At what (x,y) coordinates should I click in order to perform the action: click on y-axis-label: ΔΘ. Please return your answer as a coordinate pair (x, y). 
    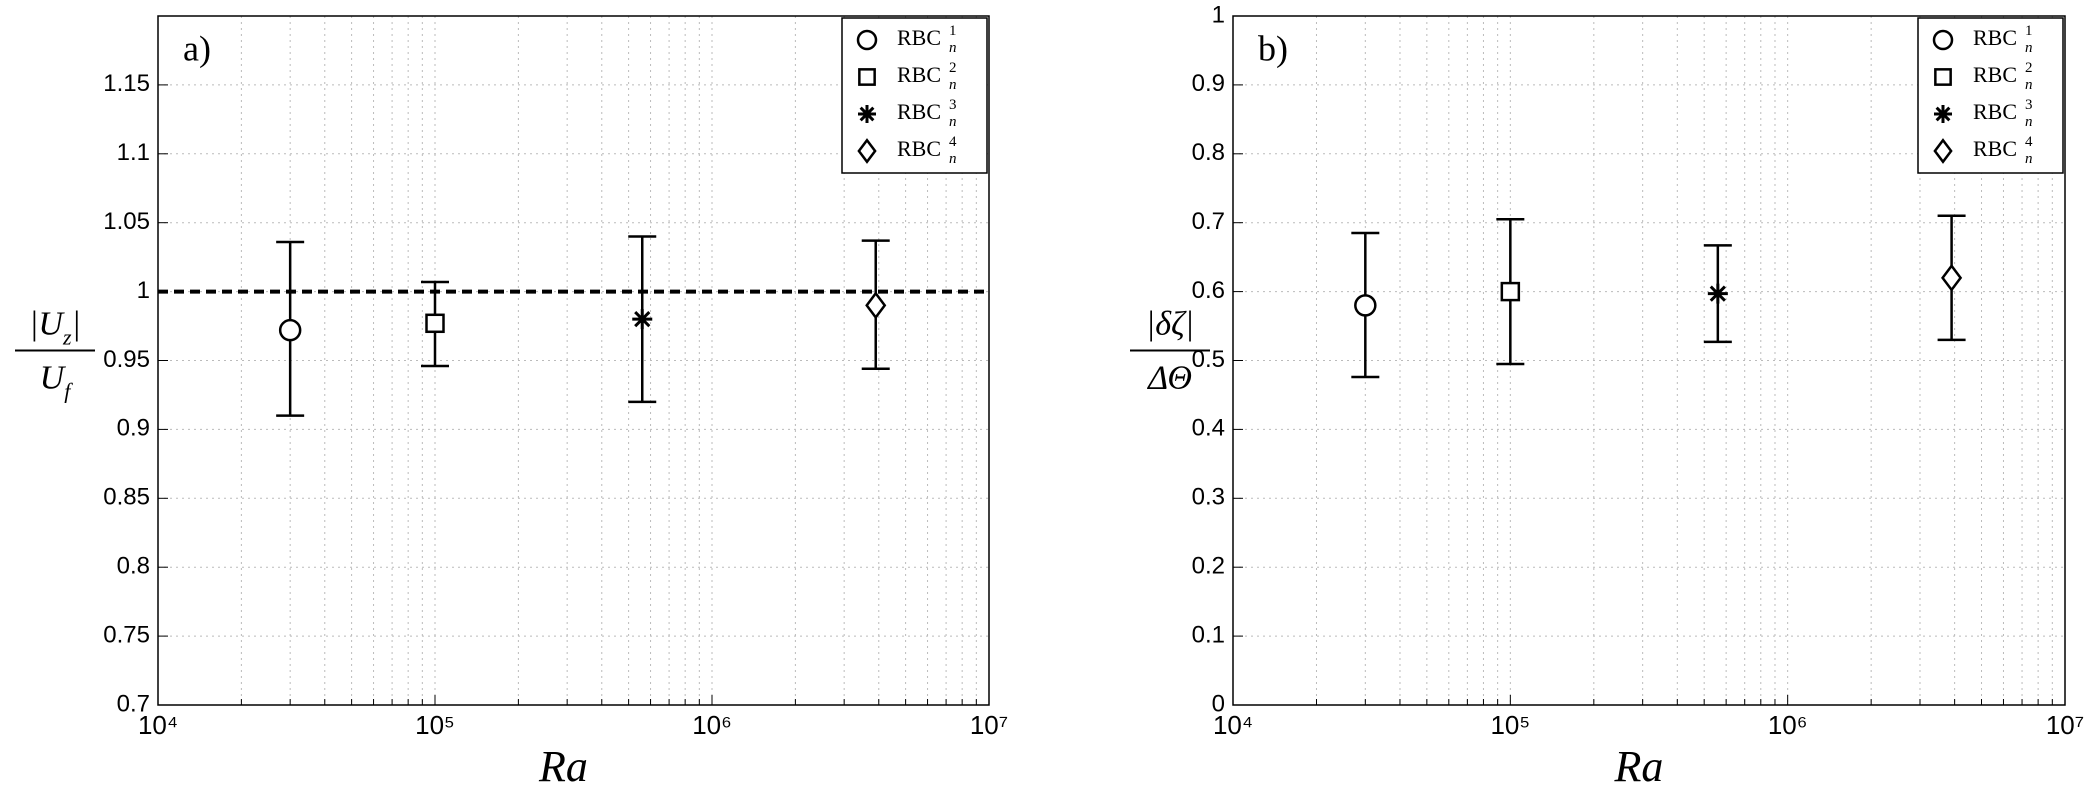
    Looking at the image, I should click on (1169, 377).